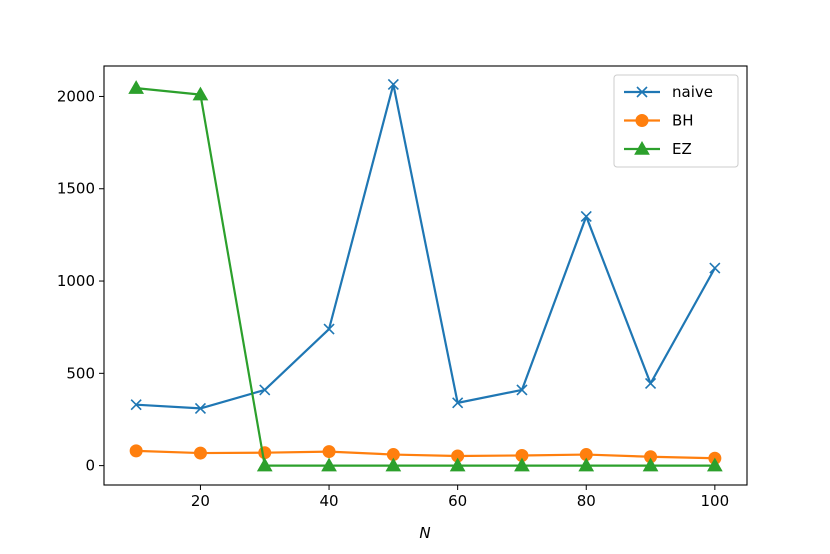 The width and height of the screenshot is (830, 554). I want to click on legend-box, so click(676, 121).